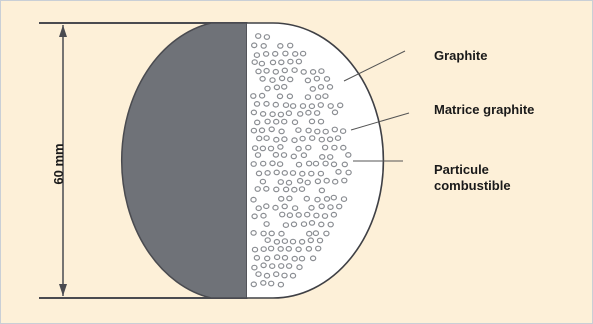  Describe the element at coordinates (58, 164) in the screenshot. I see `dimension-label: 60 mm` at that location.